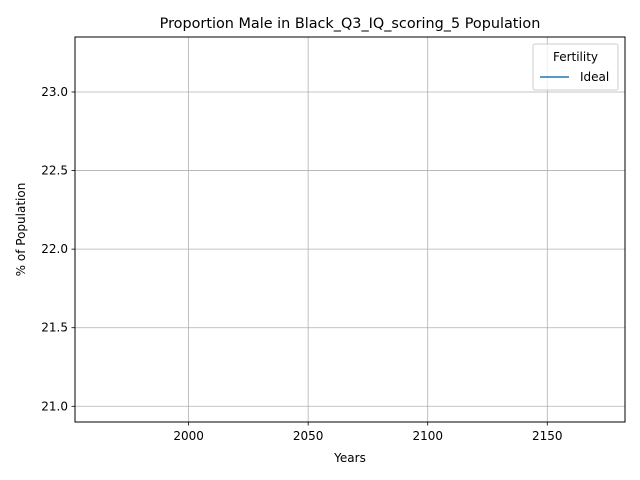 The width and height of the screenshot is (640, 480). I want to click on y-tick-label: 21.0, so click(54, 406).